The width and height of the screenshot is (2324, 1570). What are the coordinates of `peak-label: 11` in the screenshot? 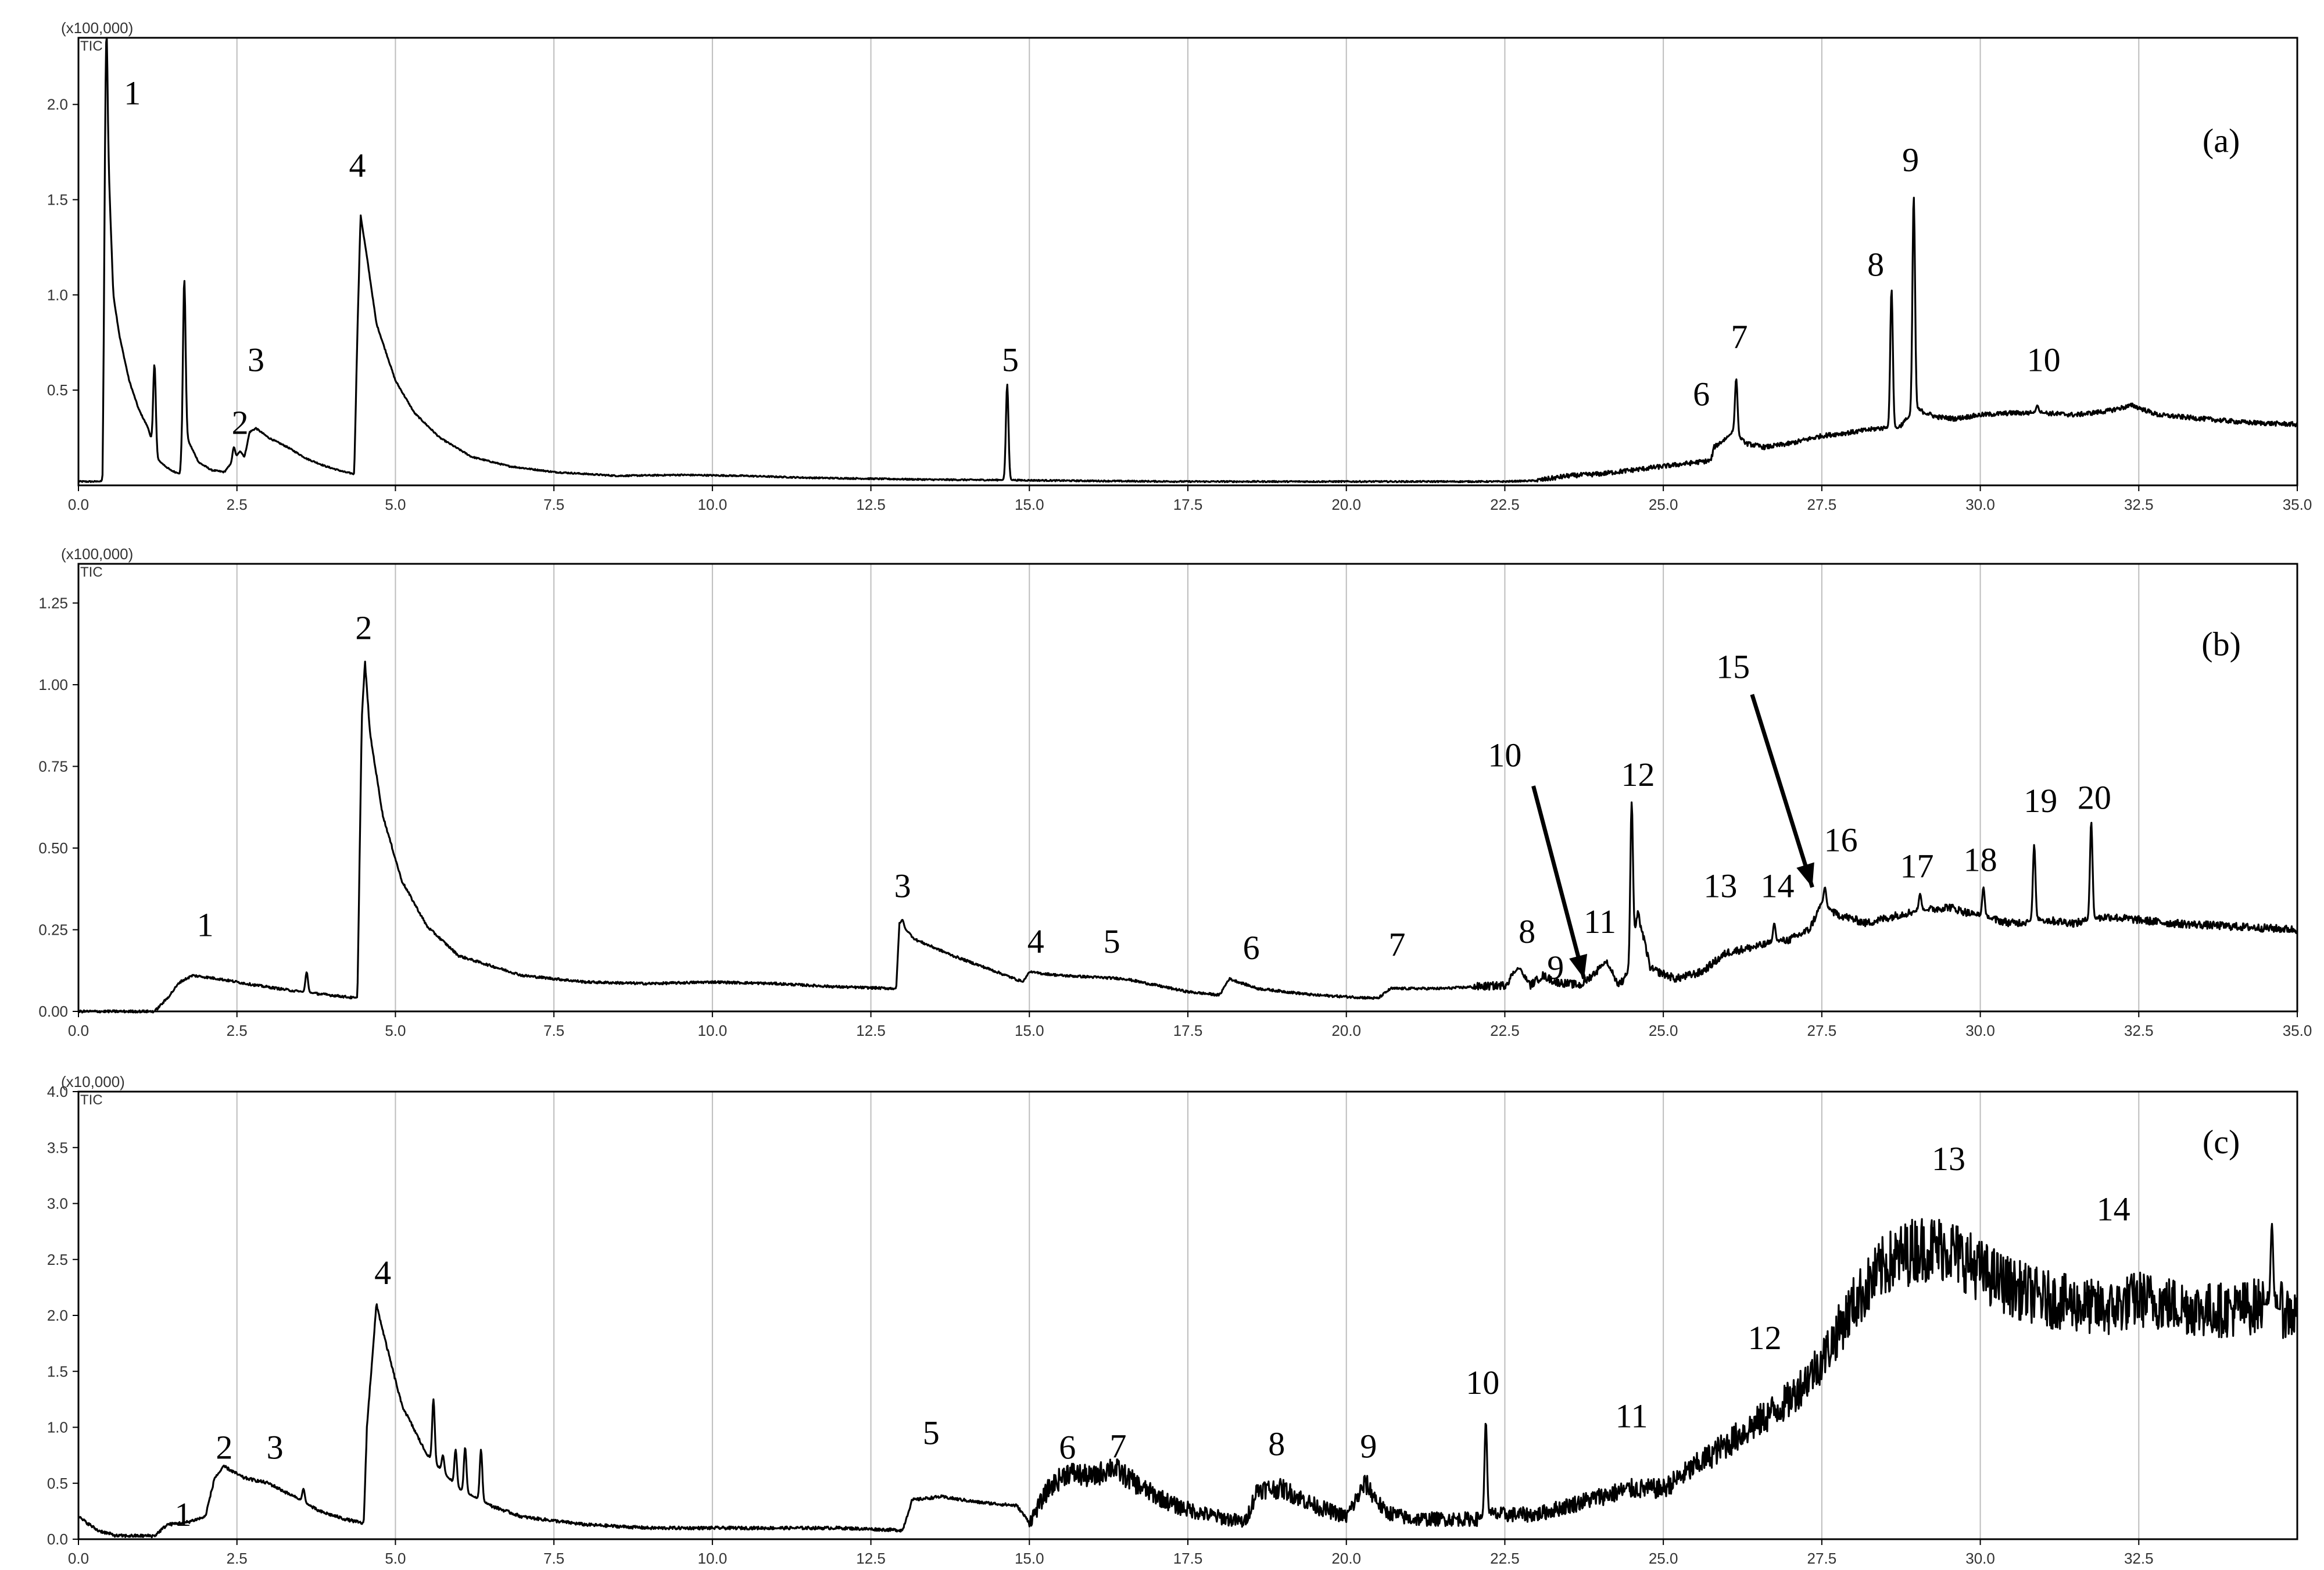 It's located at (1600, 921).